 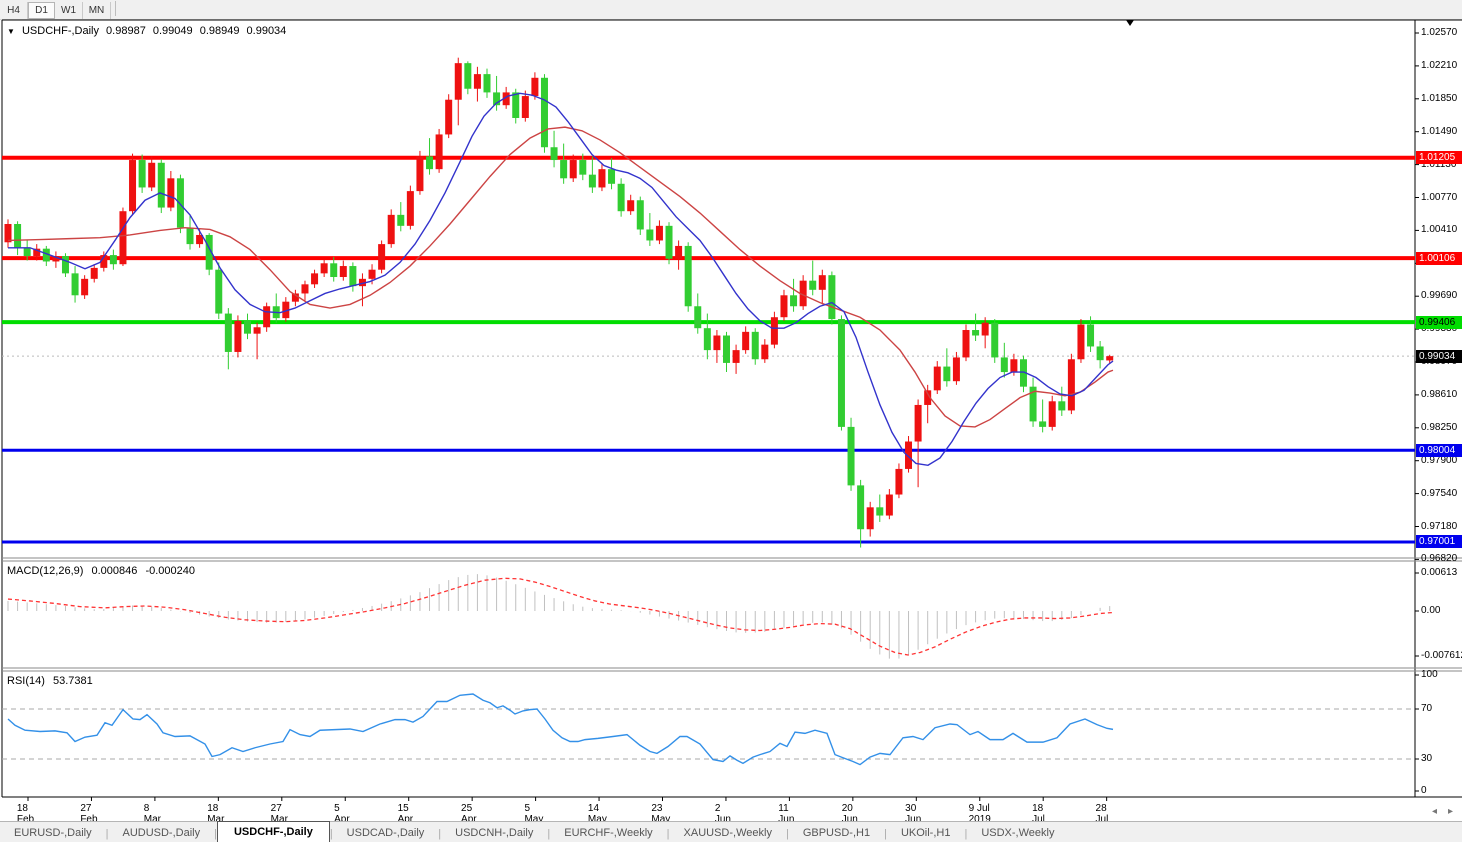 I want to click on tab-usdcad-daily: USDCAD-,Daily, so click(x=385, y=833).